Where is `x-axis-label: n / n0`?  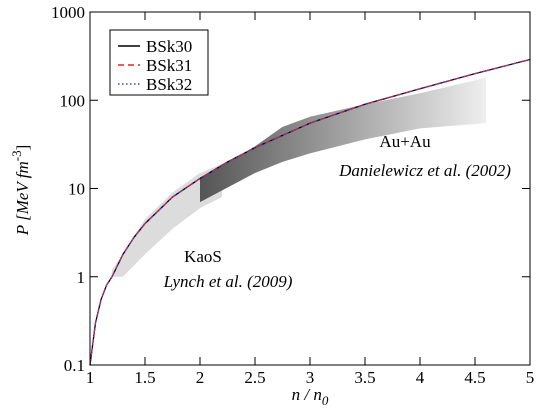
x-axis-label: n / n0 is located at coordinates (310, 396).